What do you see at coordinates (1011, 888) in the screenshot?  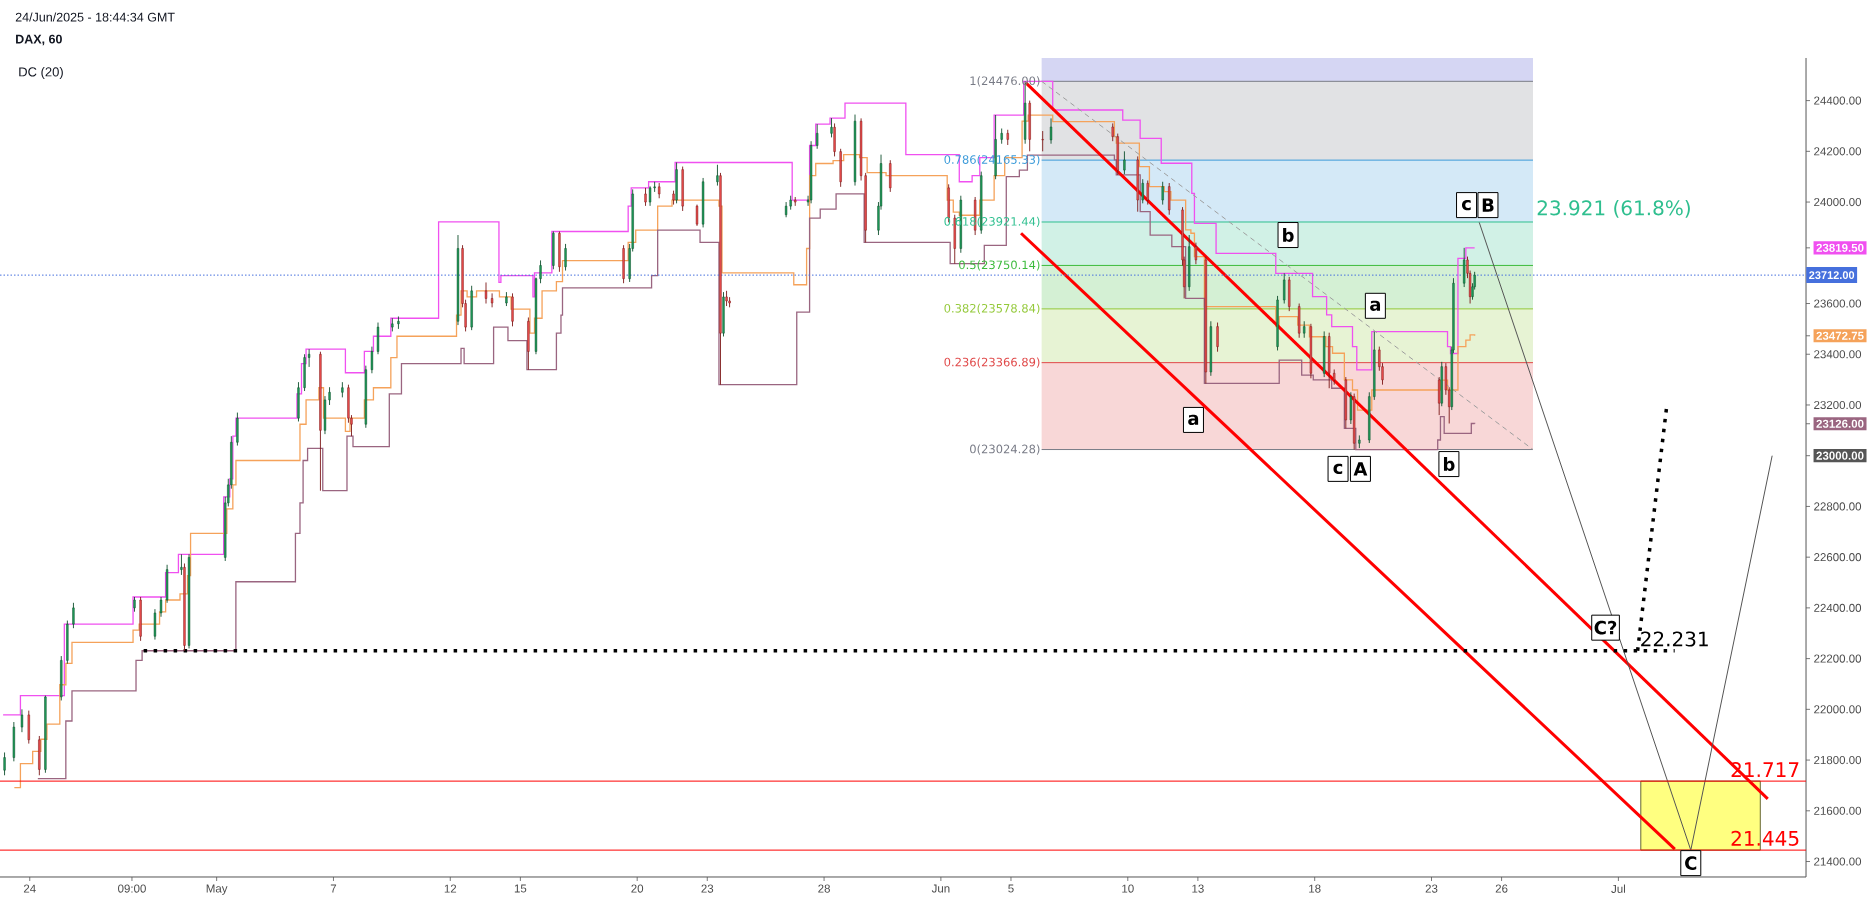 I see `x-tick-label: 5` at bounding box center [1011, 888].